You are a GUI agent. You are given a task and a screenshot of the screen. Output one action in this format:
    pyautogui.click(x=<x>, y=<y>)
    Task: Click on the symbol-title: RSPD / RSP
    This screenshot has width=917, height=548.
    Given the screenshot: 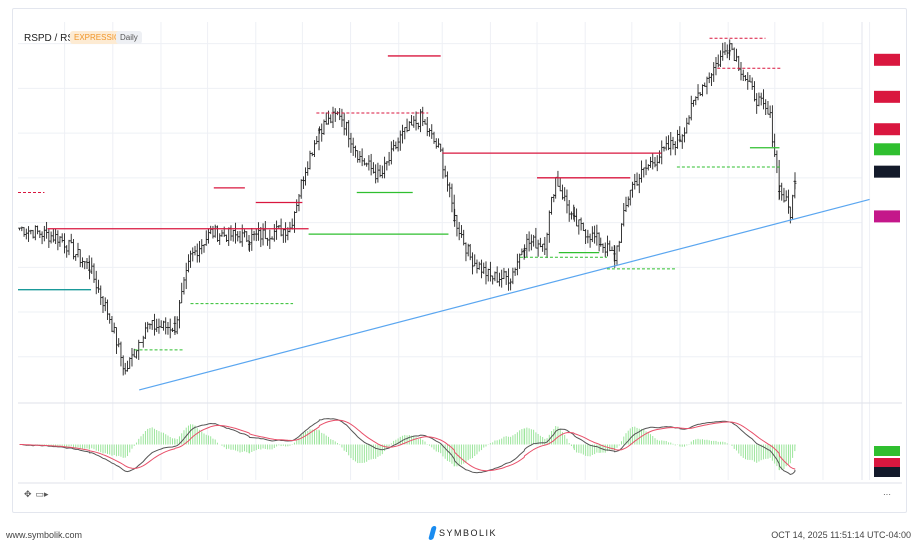 What is the action you would take?
    pyautogui.click(x=52, y=38)
    